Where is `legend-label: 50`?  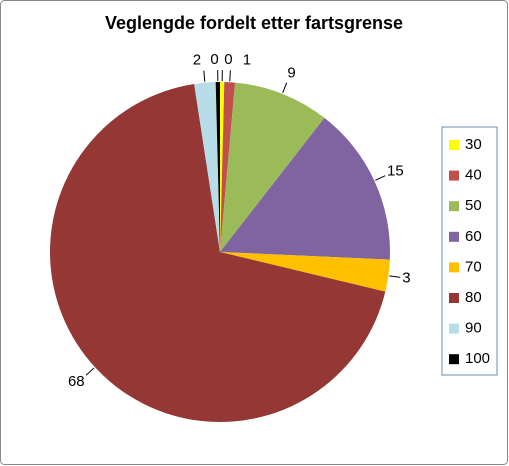
legend-label: 50 is located at coordinates (473, 205).